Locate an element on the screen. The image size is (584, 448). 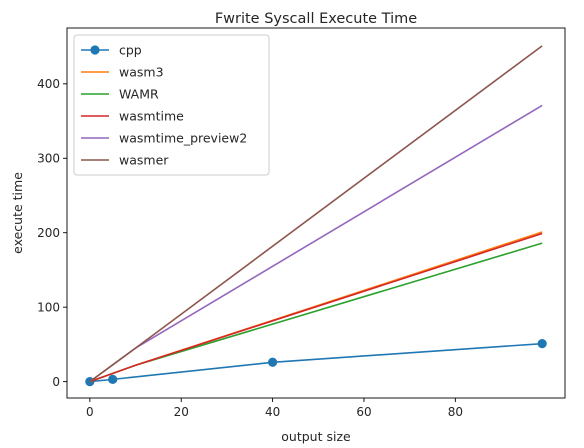
legend-box is located at coordinates (171, 105).